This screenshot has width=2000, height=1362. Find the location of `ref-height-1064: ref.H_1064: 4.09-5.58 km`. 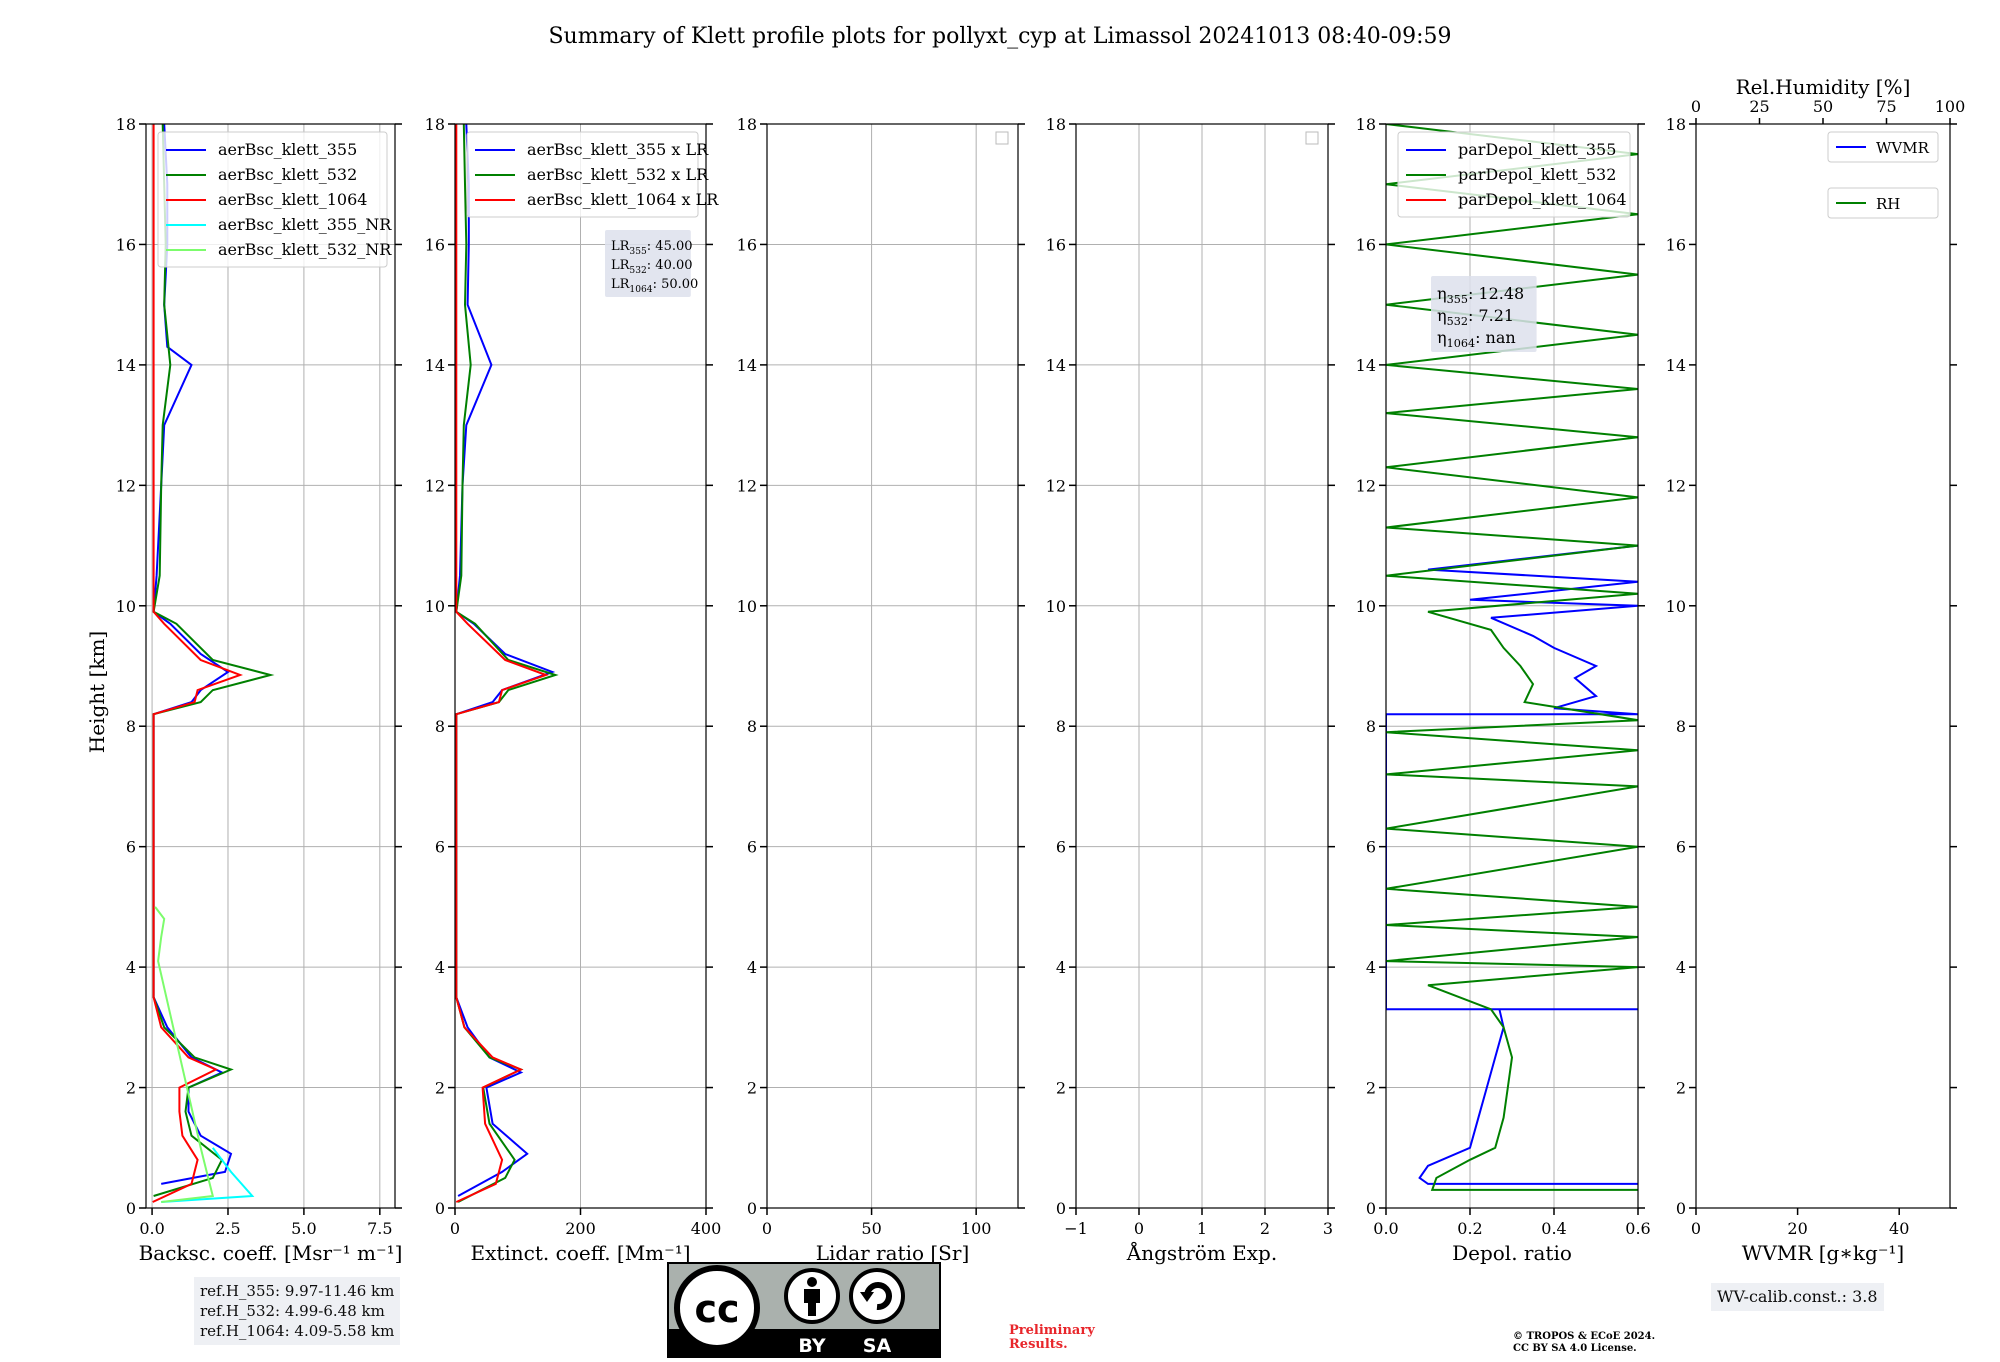

ref-height-1064: ref.H_1064: 4.09-5.58 km is located at coordinates (297, 1331).